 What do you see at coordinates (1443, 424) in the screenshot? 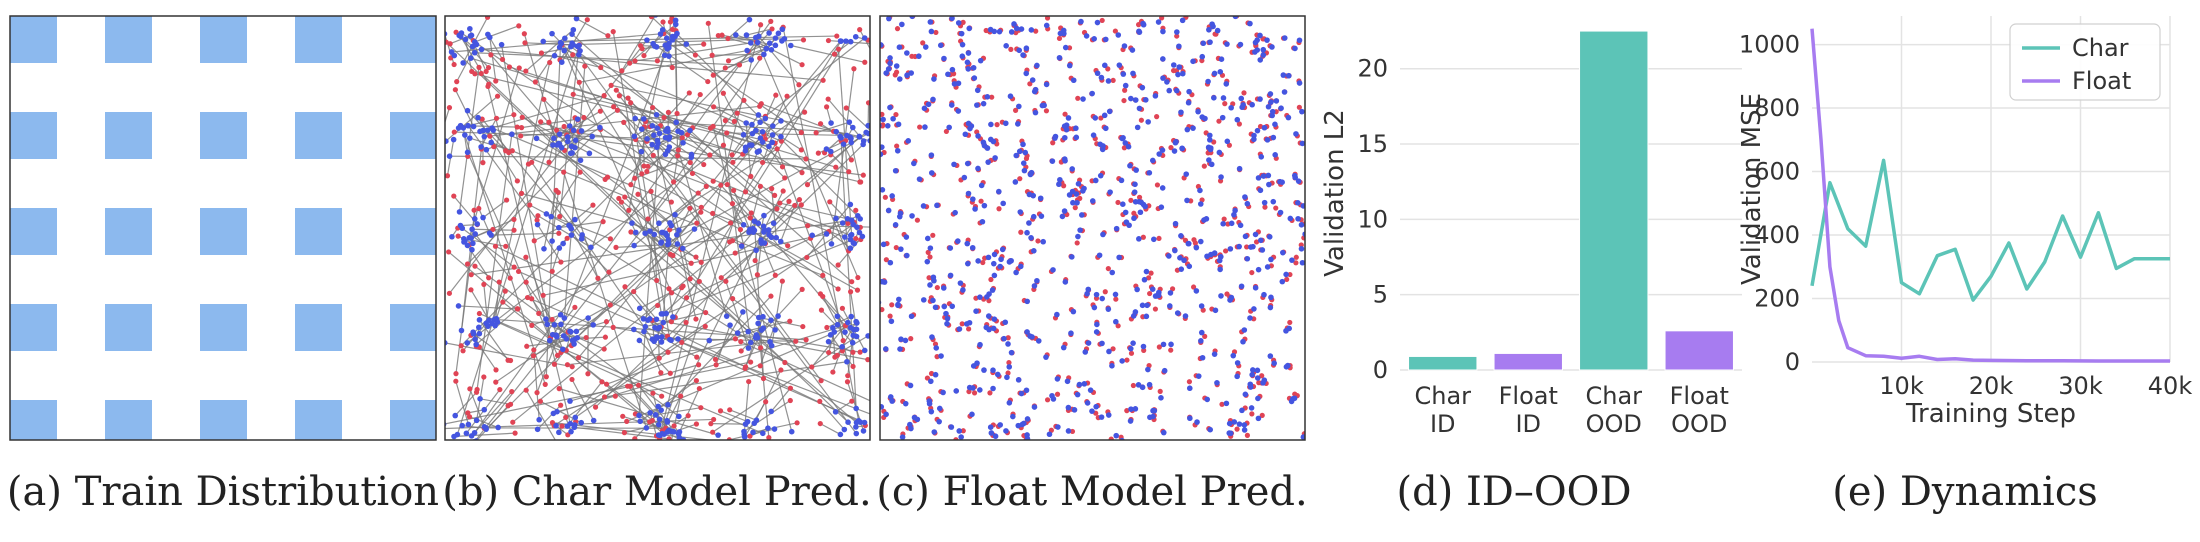
I see `x-tick-label: ID` at bounding box center [1443, 424].